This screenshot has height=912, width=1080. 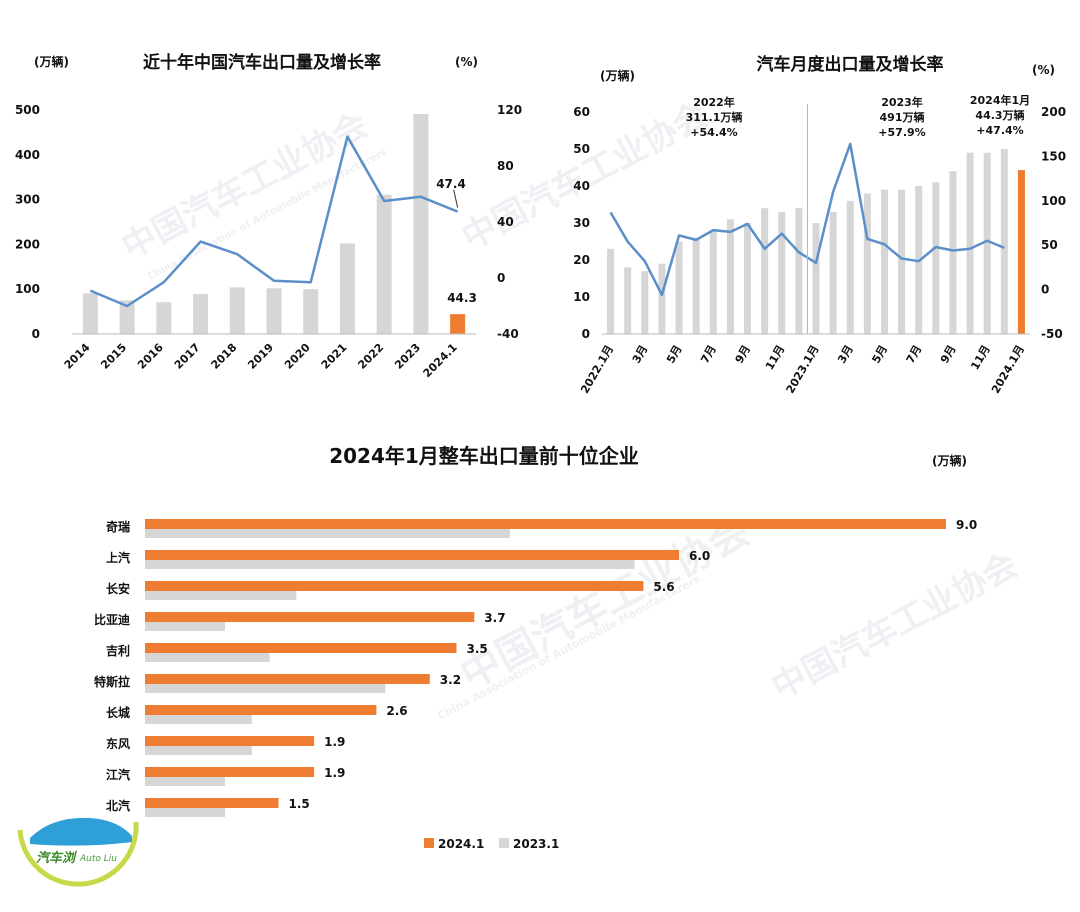 What do you see at coordinates (260, 356) in the screenshot?
I see `x-tick-label: 2019` at bounding box center [260, 356].